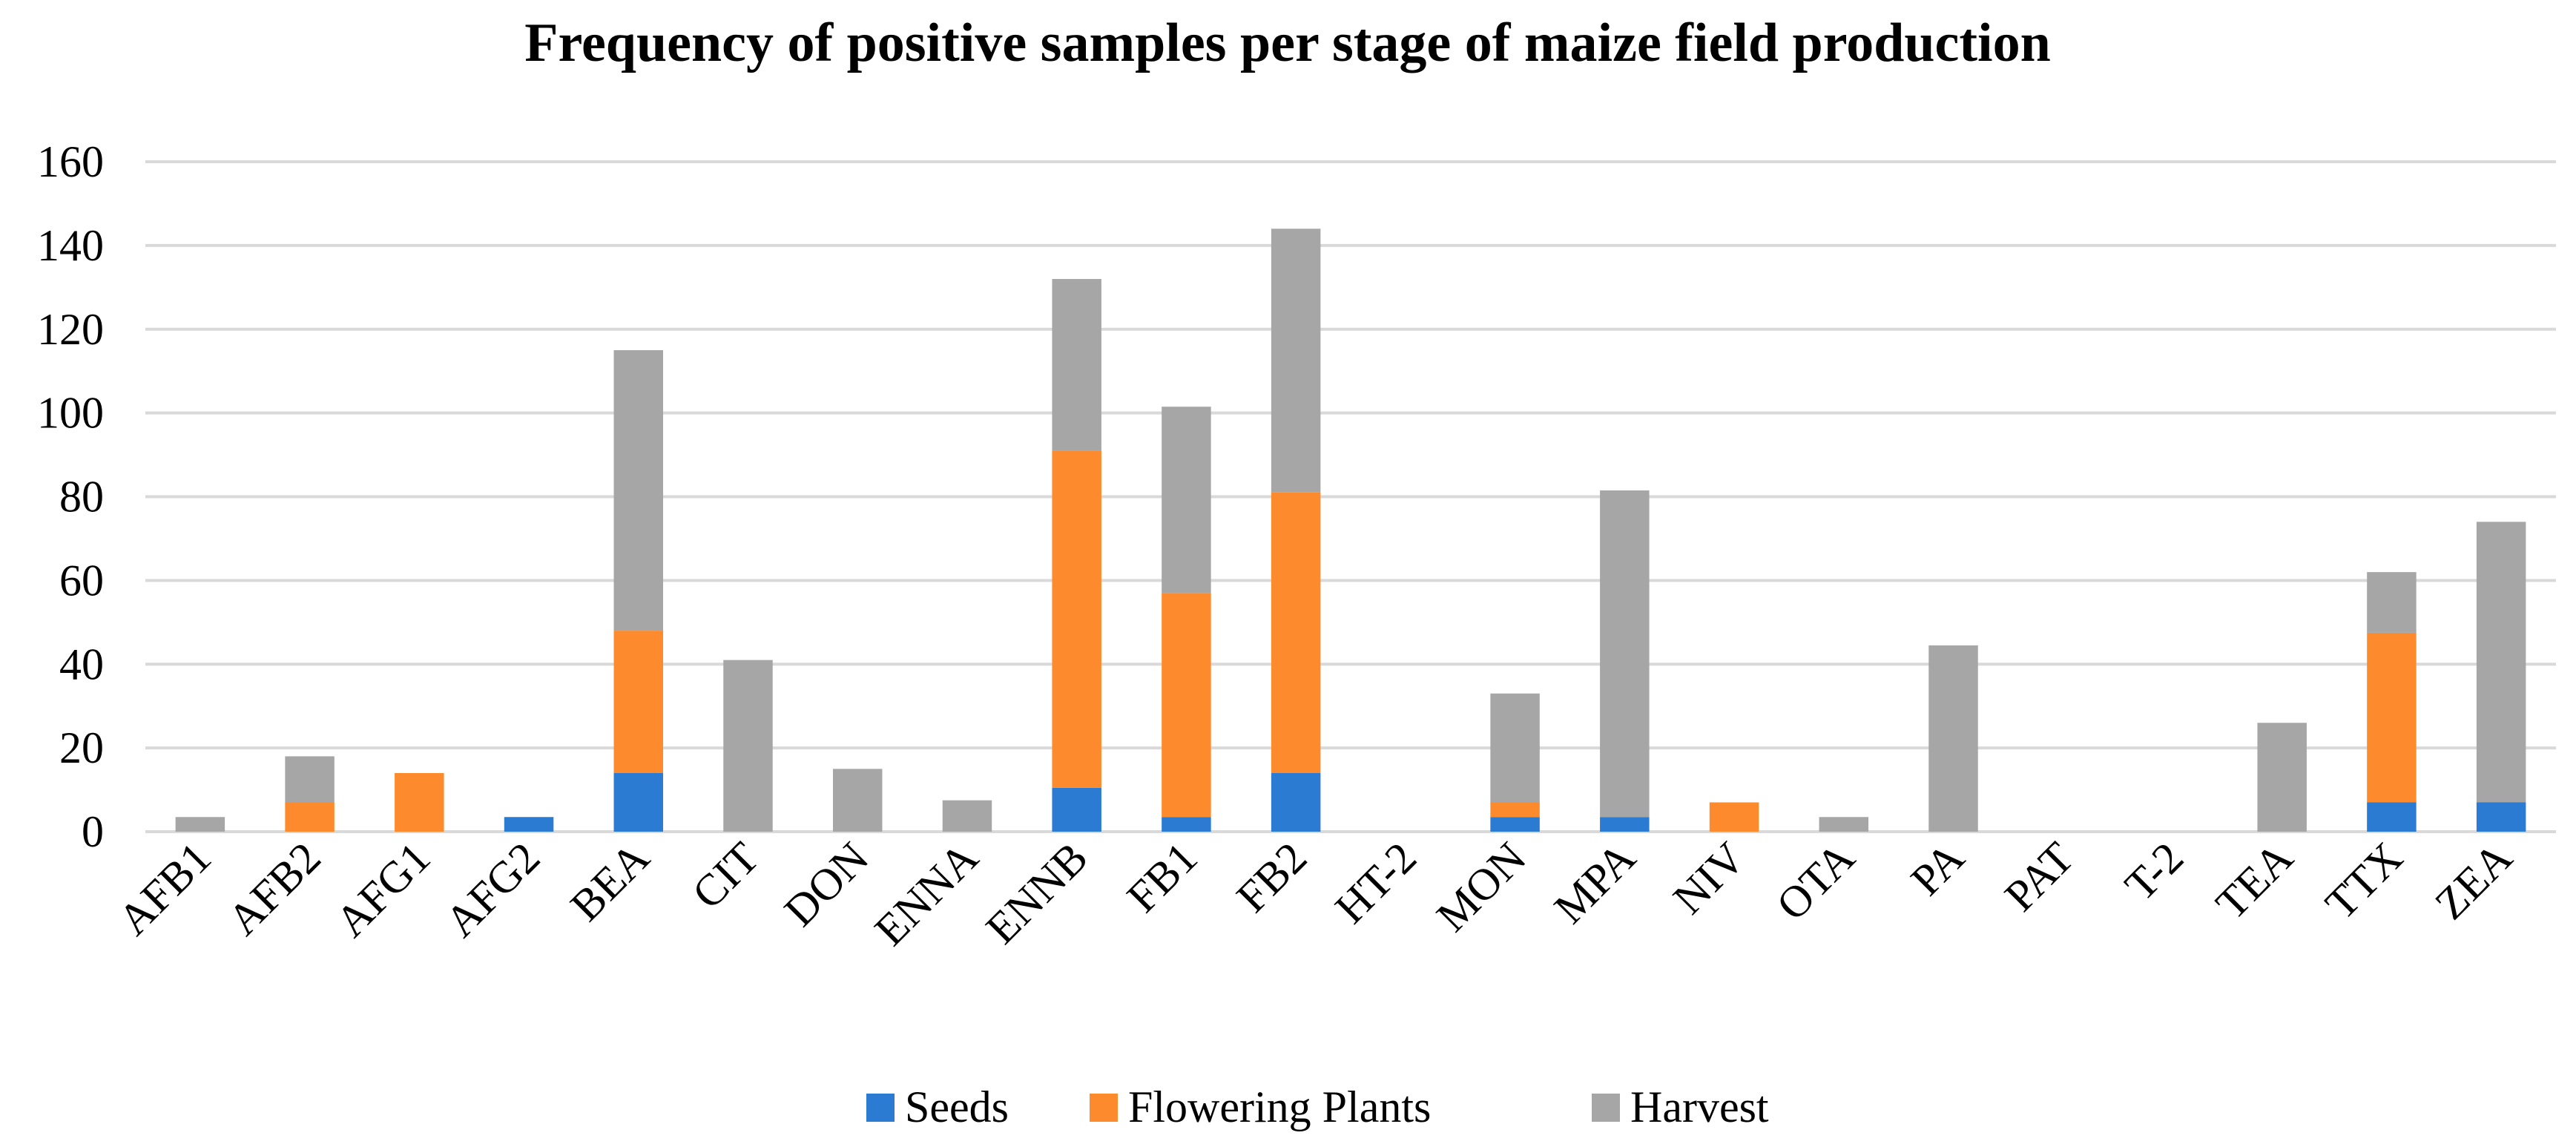 The height and width of the screenshot is (1147, 2576). What do you see at coordinates (1938, 869) in the screenshot?
I see `x-category-label: PA` at bounding box center [1938, 869].